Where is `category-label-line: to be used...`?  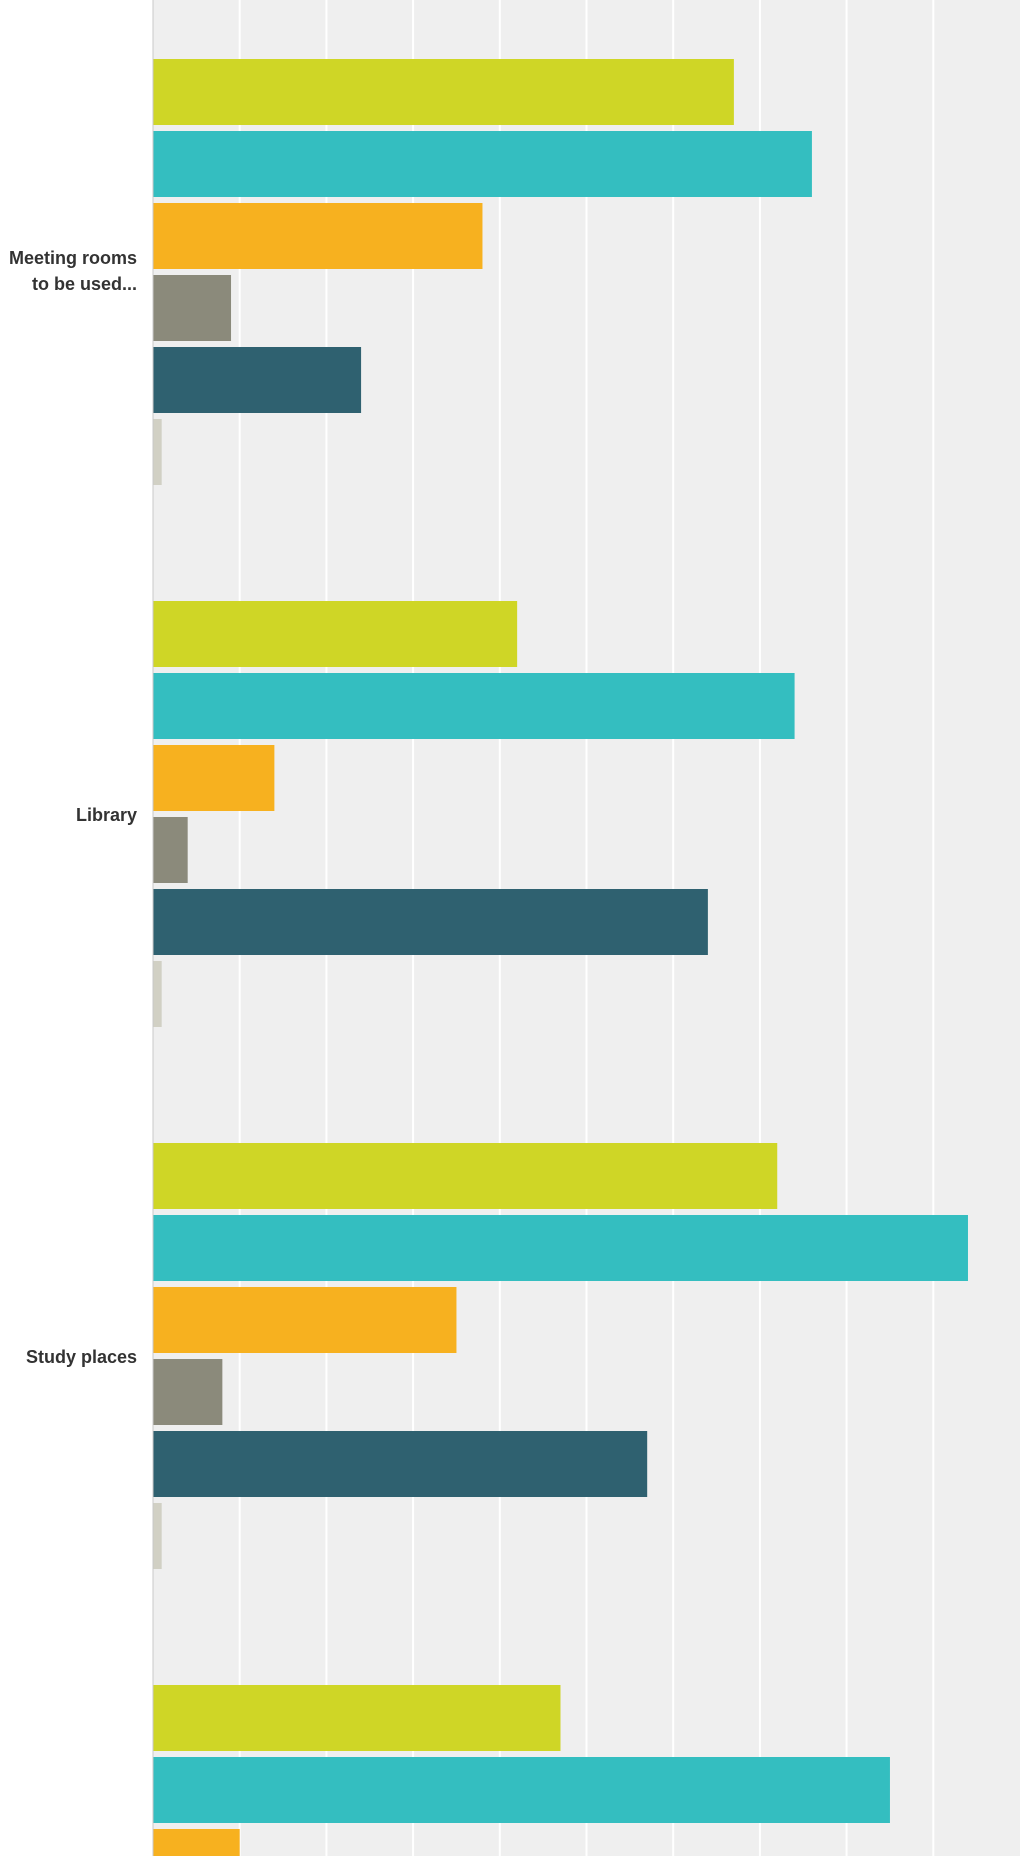 category-label-line: to be used... is located at coordinates (84, 284).